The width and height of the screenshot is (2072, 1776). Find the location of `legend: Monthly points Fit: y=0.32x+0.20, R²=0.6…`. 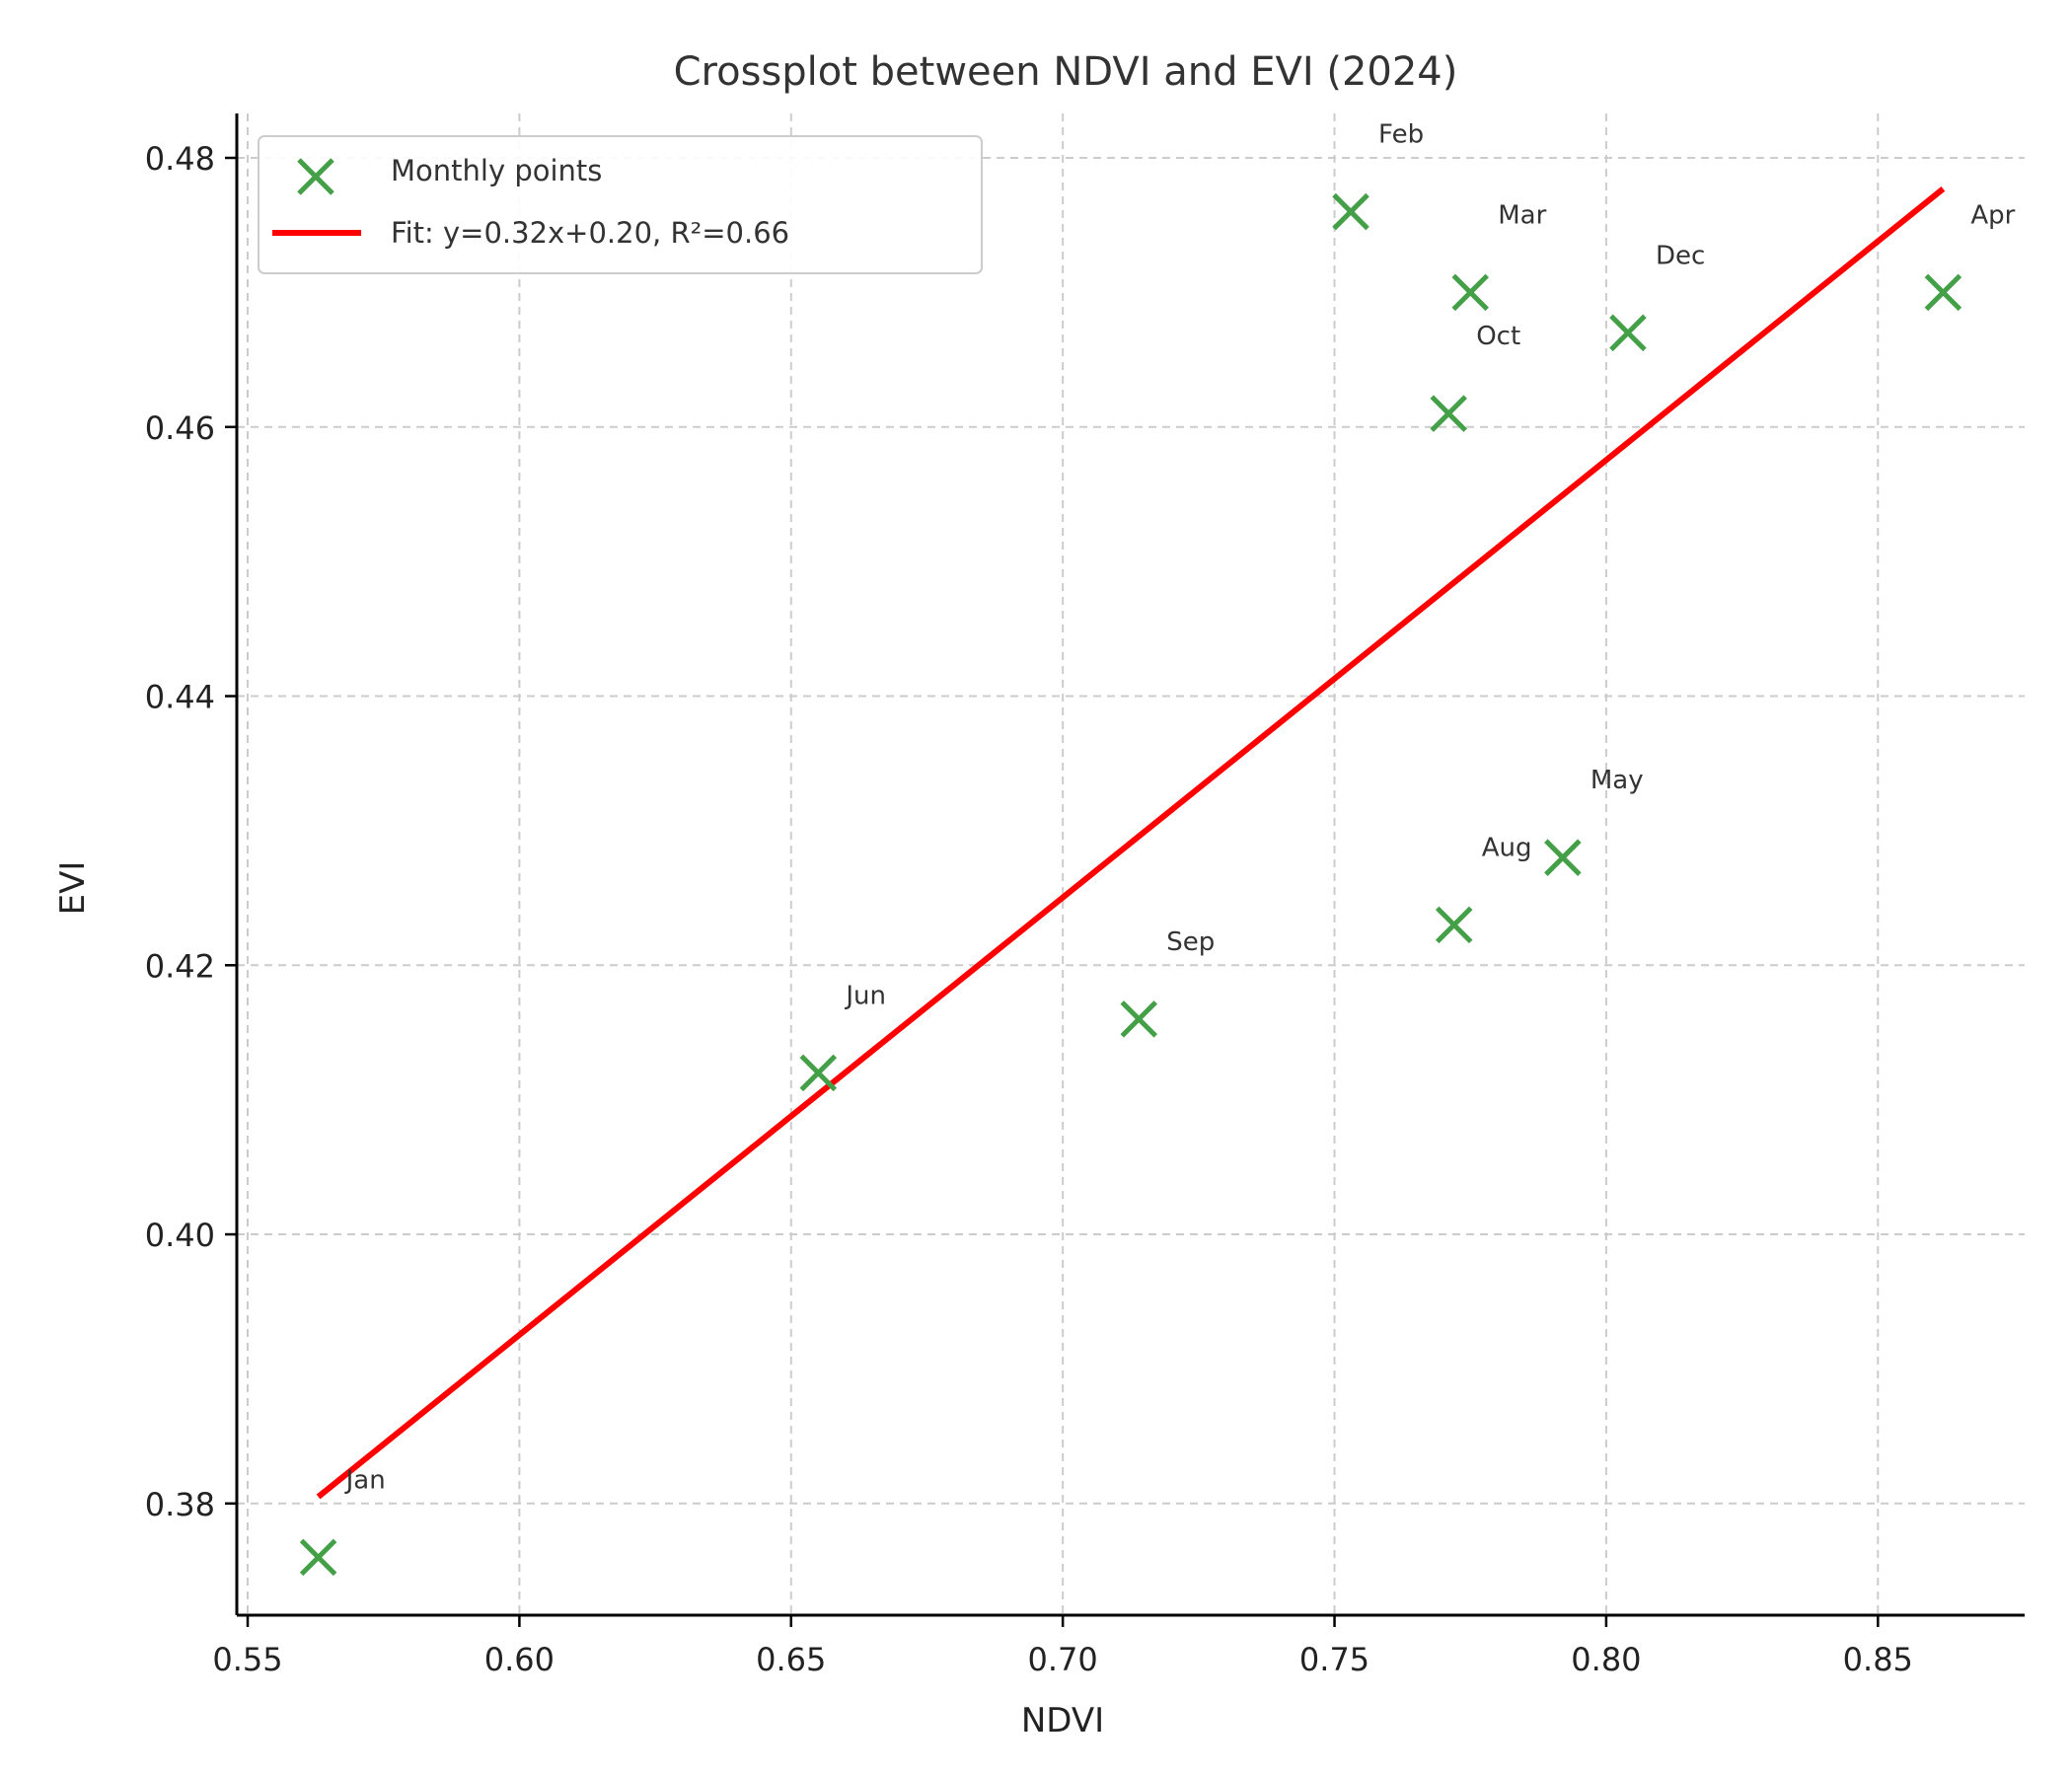

legend: Monthly points Fit: y=0.32x+0.20, R²=0.6… is located at coordinates (621, 205).